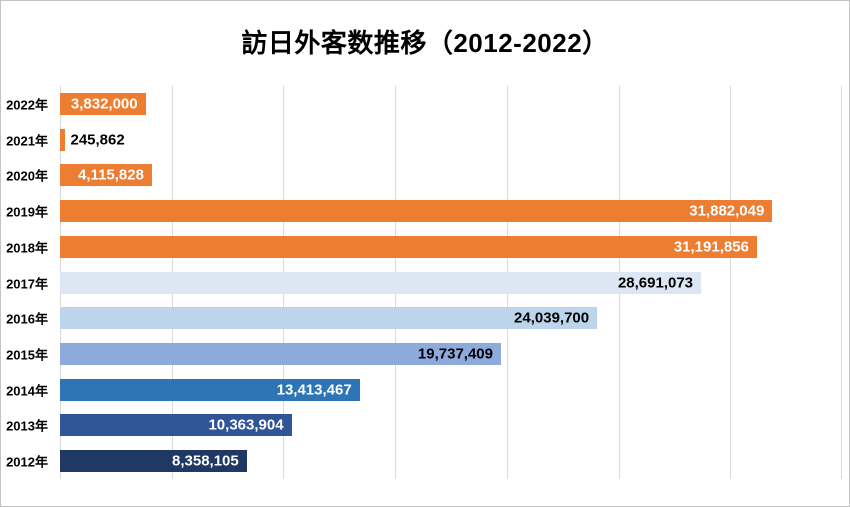 The height and width of the screenshot is (507, 850). What do you see at coordinates (424, 140) in the screenshot?
I see `bar-row: 2021年 245,862` at bounding box center [424, 140].